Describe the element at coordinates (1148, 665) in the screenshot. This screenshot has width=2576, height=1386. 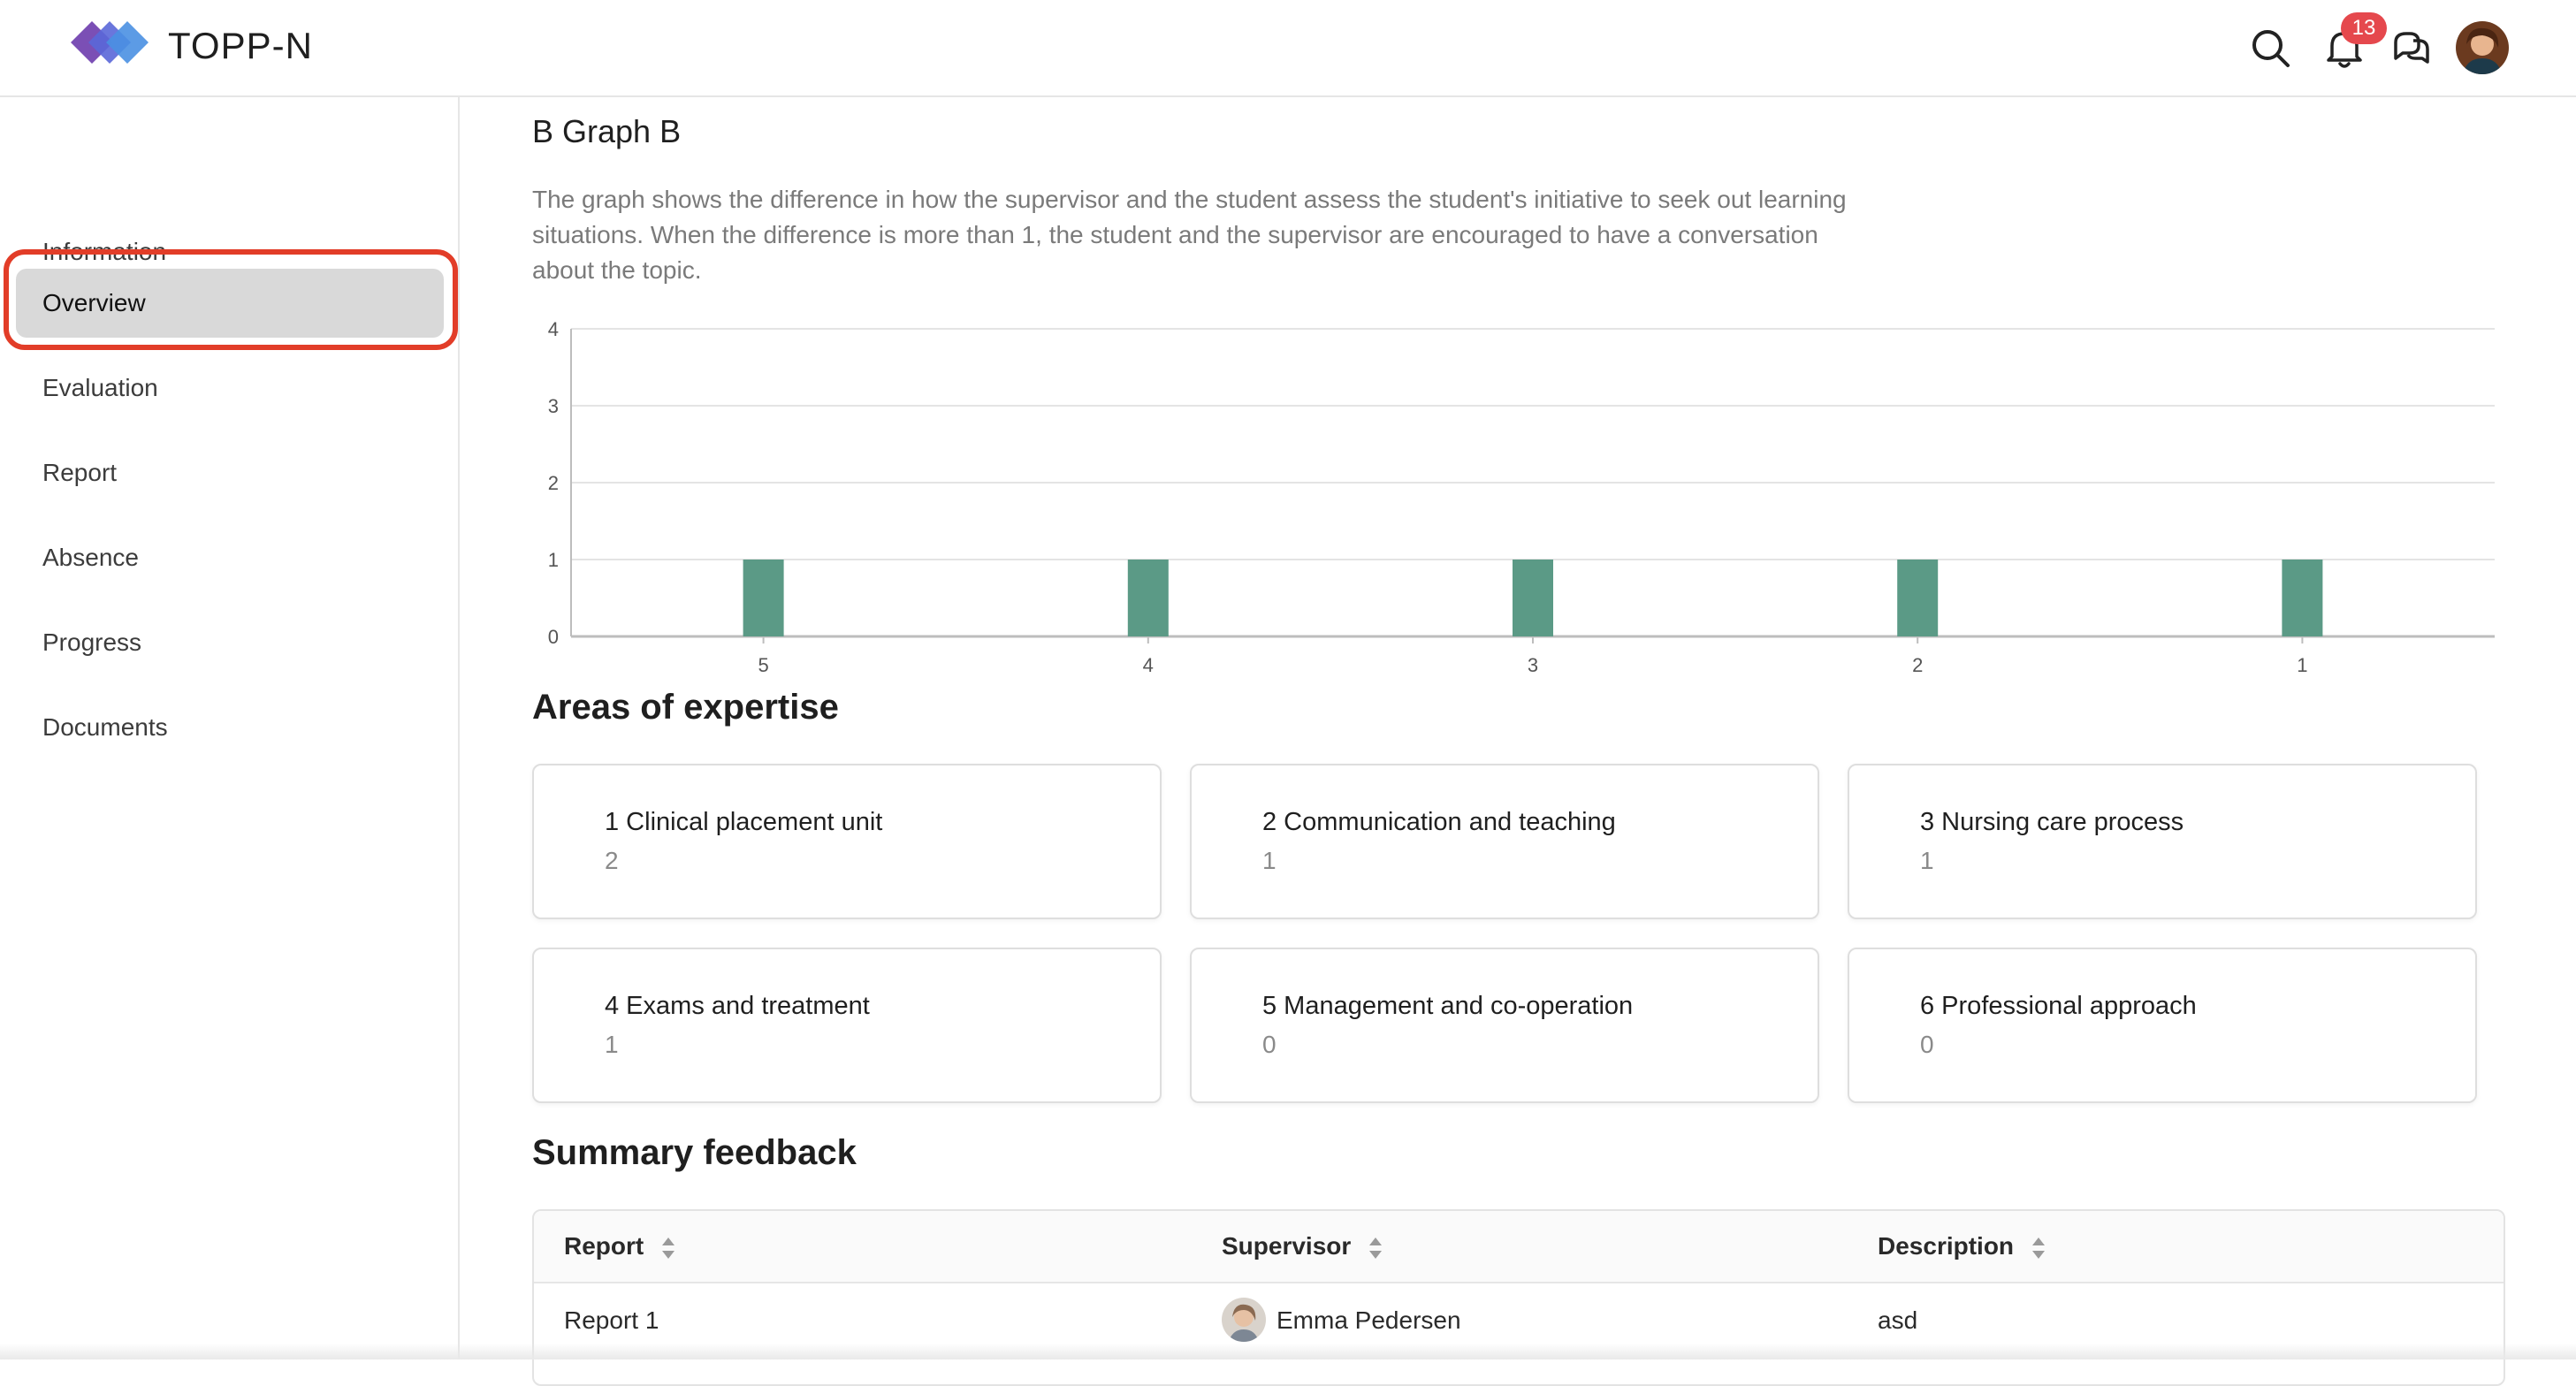
I see `x-tick-label: 4` at that location.